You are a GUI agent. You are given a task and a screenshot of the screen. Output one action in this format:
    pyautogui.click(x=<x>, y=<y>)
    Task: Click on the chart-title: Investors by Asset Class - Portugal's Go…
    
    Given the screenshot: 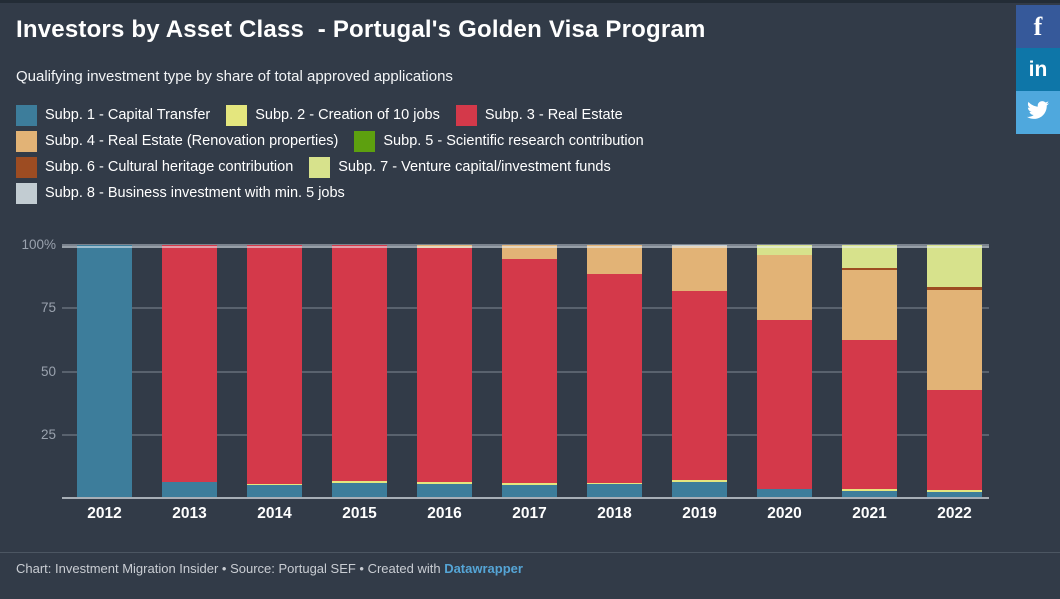 What is the action you would take?
    pyautogui.click(x=361, y=29)
    